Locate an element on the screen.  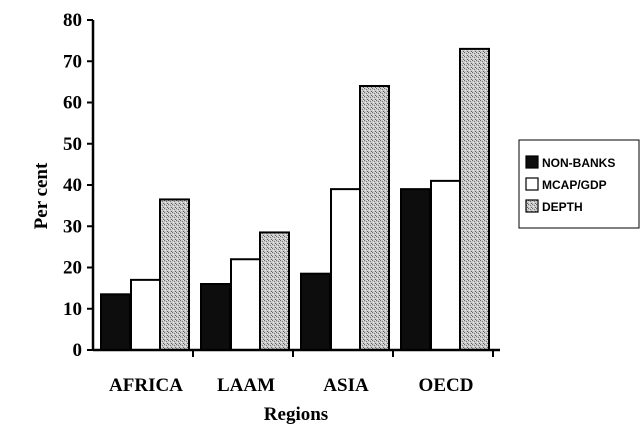
bar-oecd-mcap-gdp is located at coordinates (445, 265).